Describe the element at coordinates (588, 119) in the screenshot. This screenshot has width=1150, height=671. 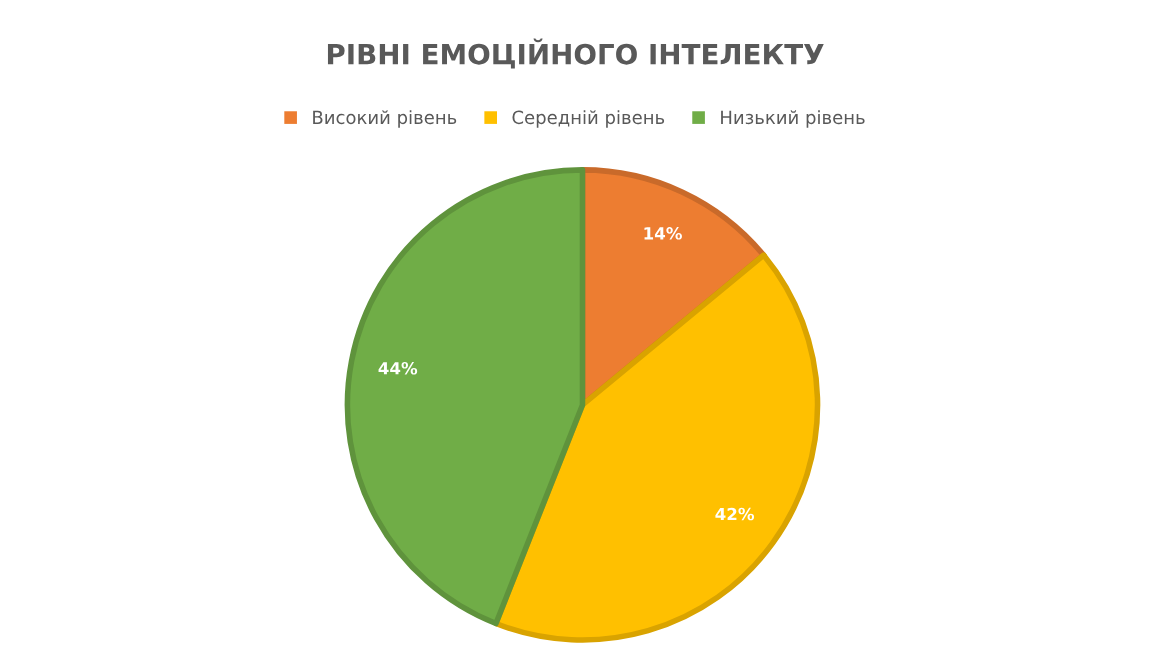
I see `legend-label: Середній рівень` at that location.